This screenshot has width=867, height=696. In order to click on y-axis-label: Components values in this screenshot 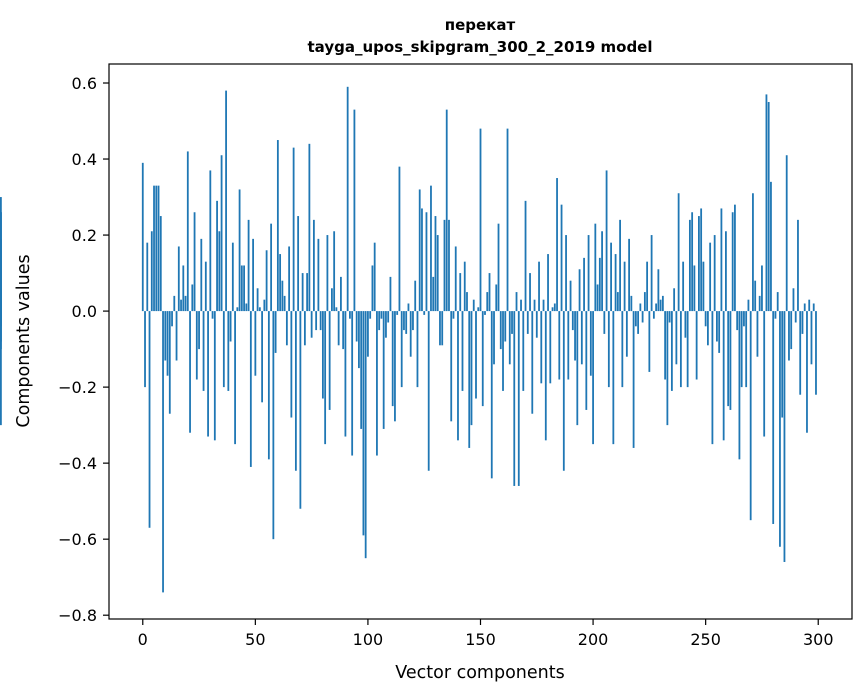, I will do `click(24, 340)`.